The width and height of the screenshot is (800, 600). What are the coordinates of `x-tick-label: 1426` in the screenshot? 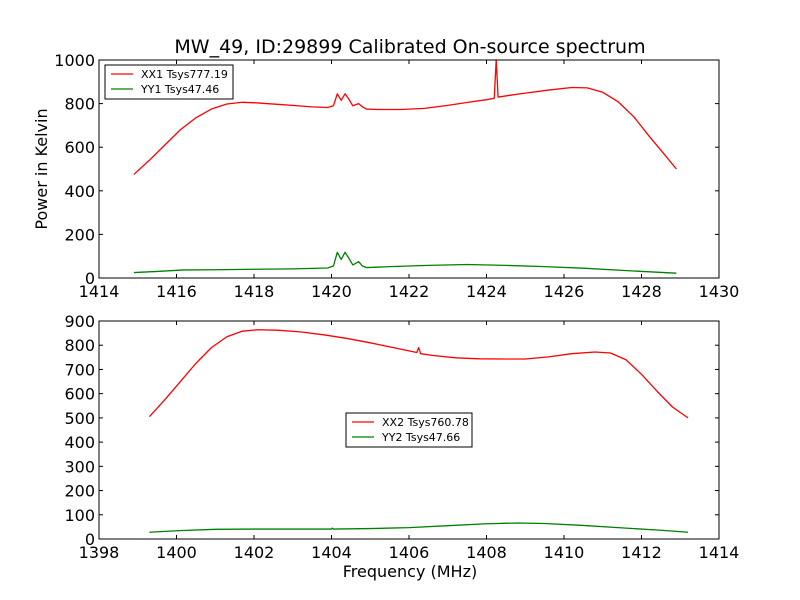 It's located at (564, 291).